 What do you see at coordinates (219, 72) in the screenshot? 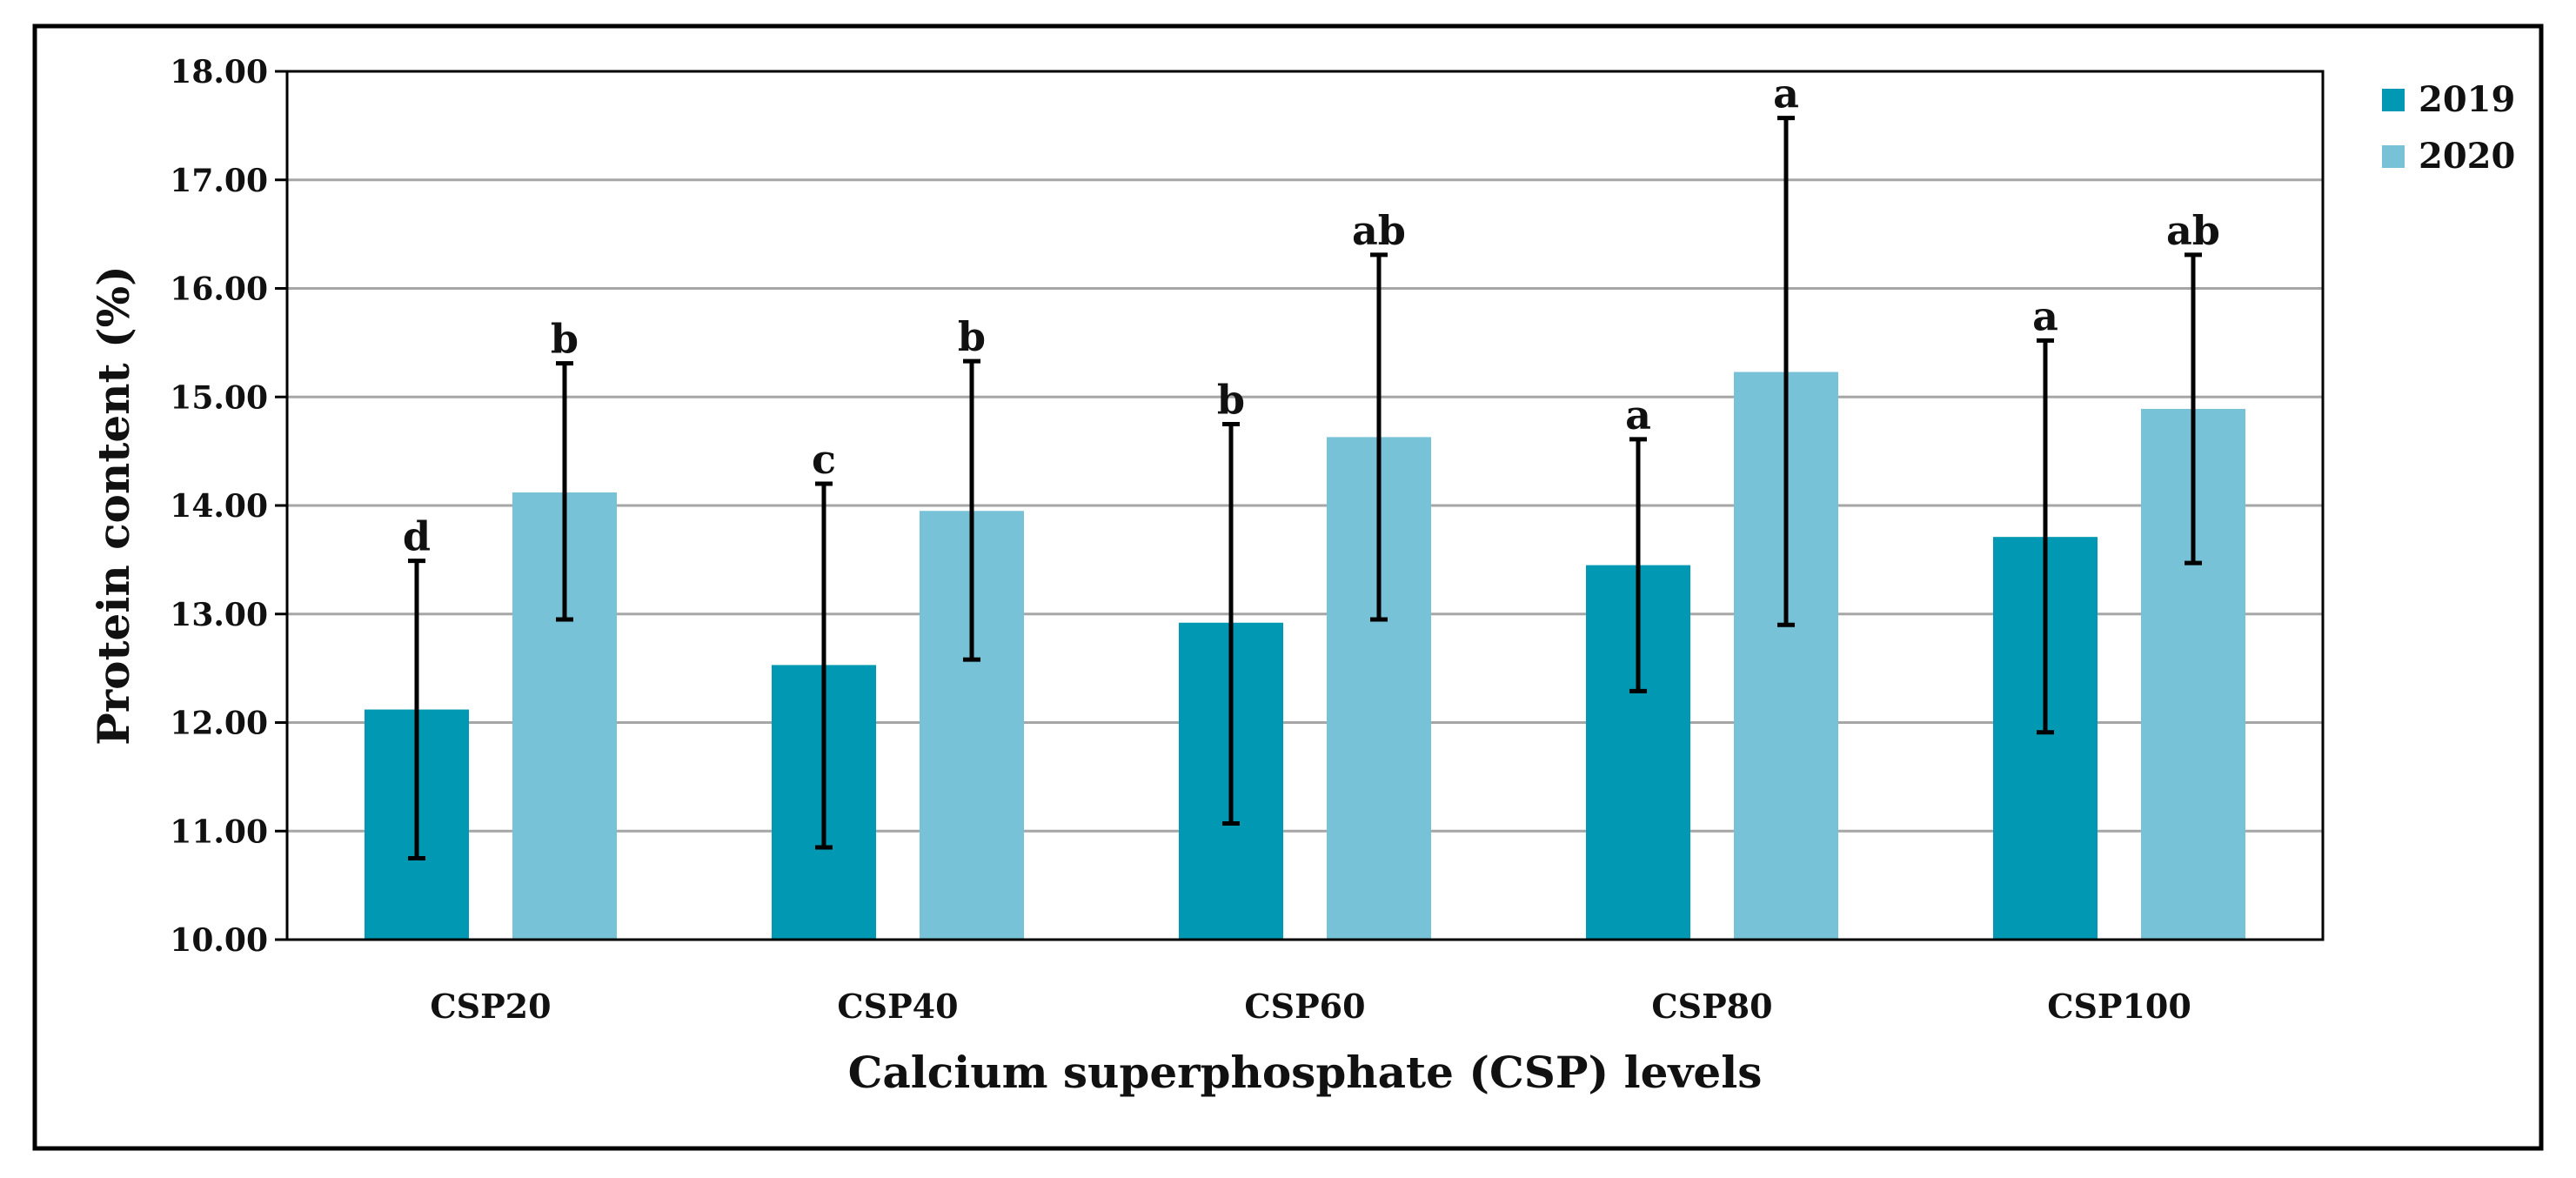
I see `y-tick-label: 18.00` at bounding box center [219, 72].